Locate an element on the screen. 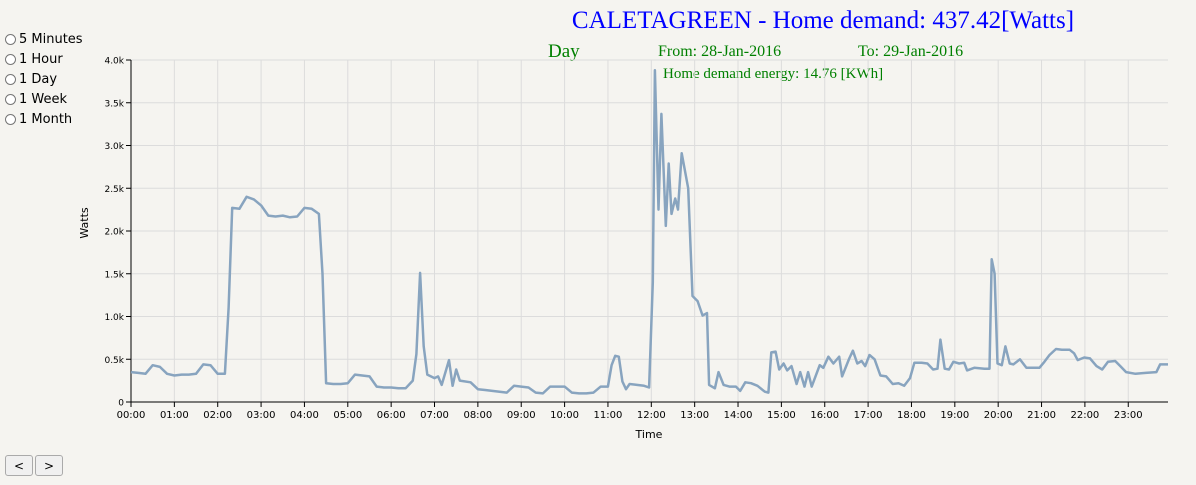  range-options: 5 Minutes 1 Hour 1 Day 1 Week 1 Month is located at coordinates (43, 79).